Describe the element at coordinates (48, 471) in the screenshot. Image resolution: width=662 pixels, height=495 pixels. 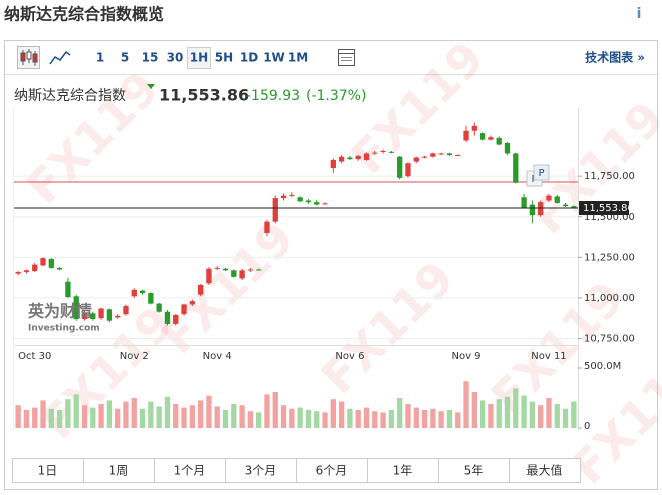
I see `range-button: 1日` at that location.